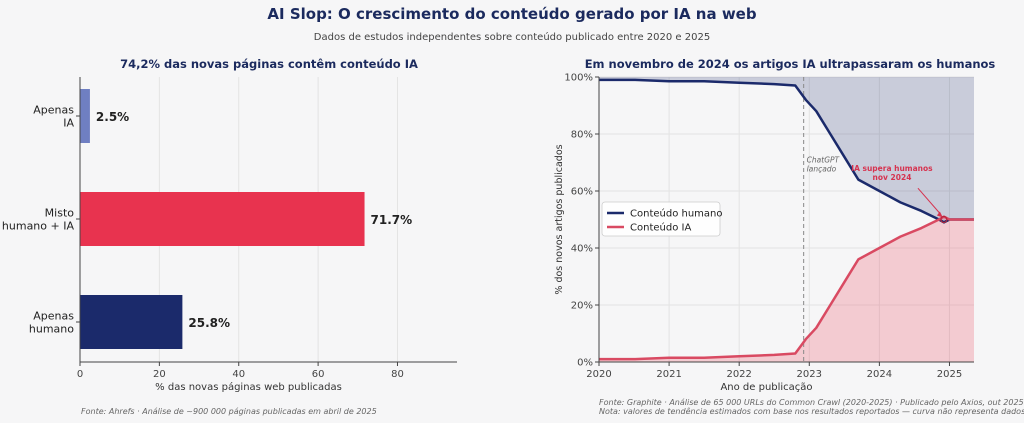 The height and width of the screenshot is (423, 1024). What do you see at coordinates (238, 374) in the screenshot?
I see `x-tick-label: 40` at bounding box center [238, 374].